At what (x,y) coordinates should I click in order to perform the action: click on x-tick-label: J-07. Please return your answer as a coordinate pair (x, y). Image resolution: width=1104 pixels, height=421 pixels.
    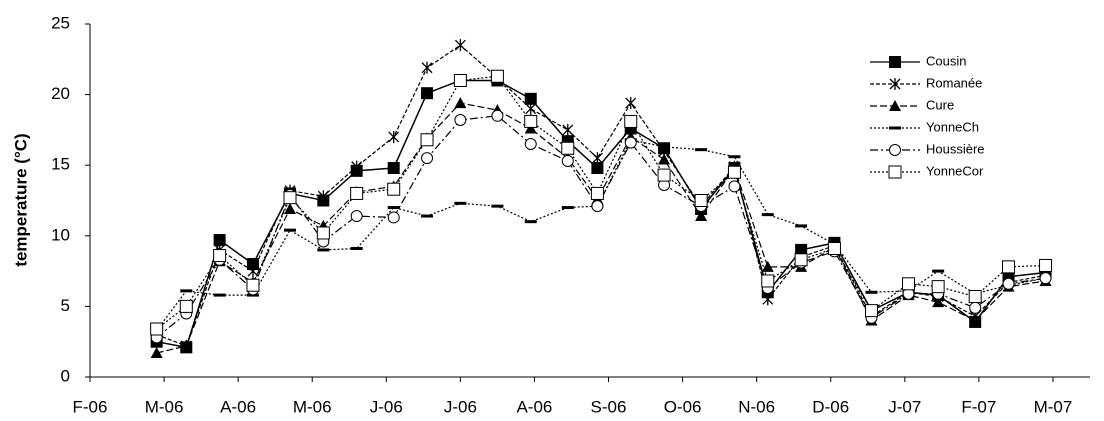
    Looking at the image, I should click on (904, 406).